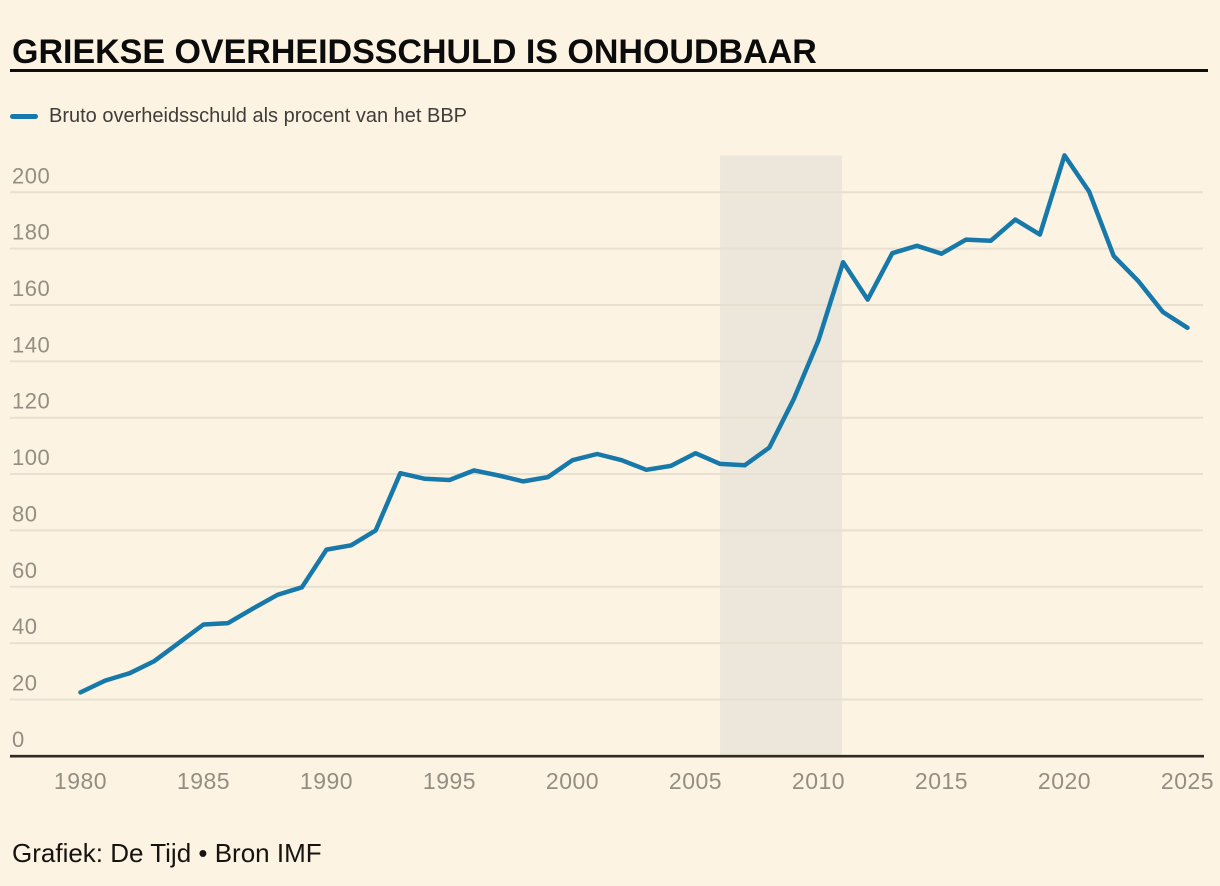 This screenshot has width=1220, height=886. Describe the element at coordinates (80, 781) in the screenshot. I see `x-tick-label: 1980` at that location.